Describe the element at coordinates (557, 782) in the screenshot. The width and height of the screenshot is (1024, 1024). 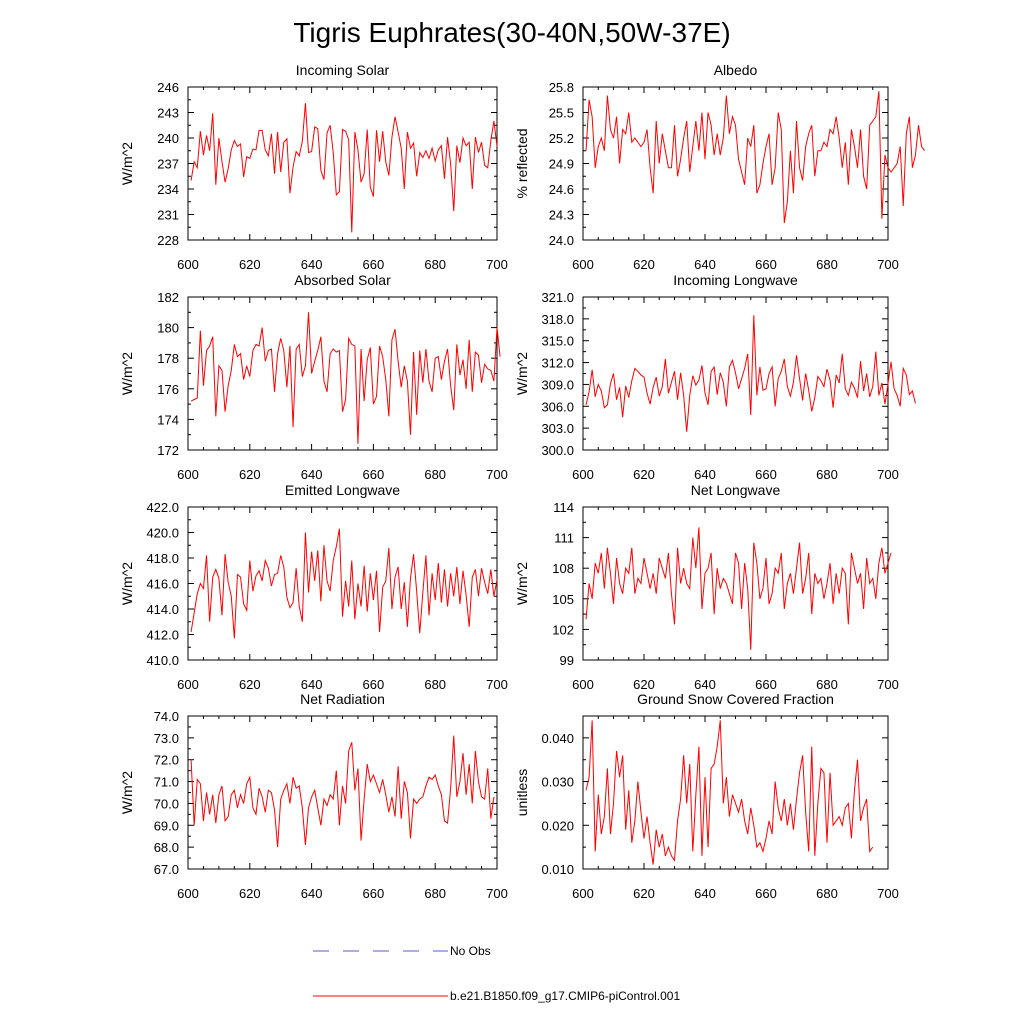
I see `y-tick-label: 0.030` at that location.